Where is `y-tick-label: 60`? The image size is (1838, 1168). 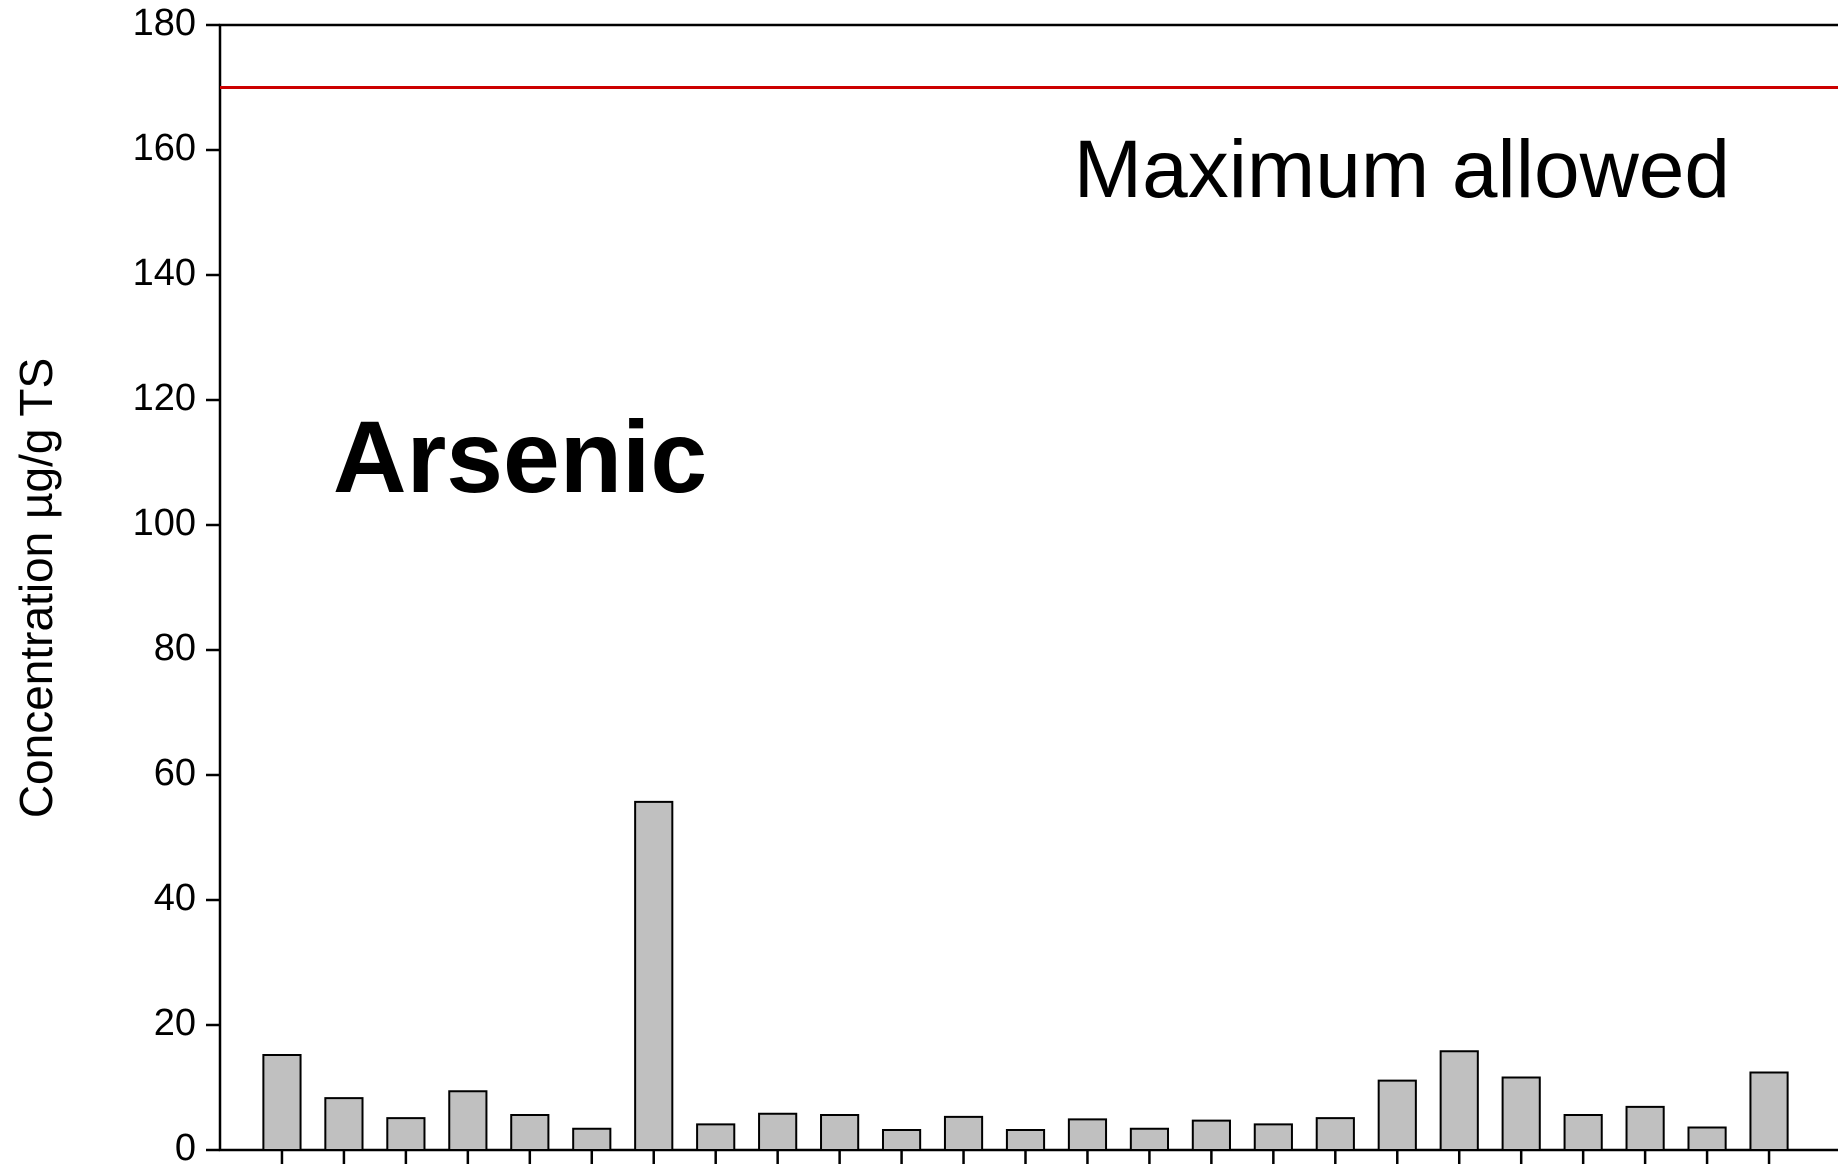
y-tick-label: 60 is located at coordinates (175, 773).